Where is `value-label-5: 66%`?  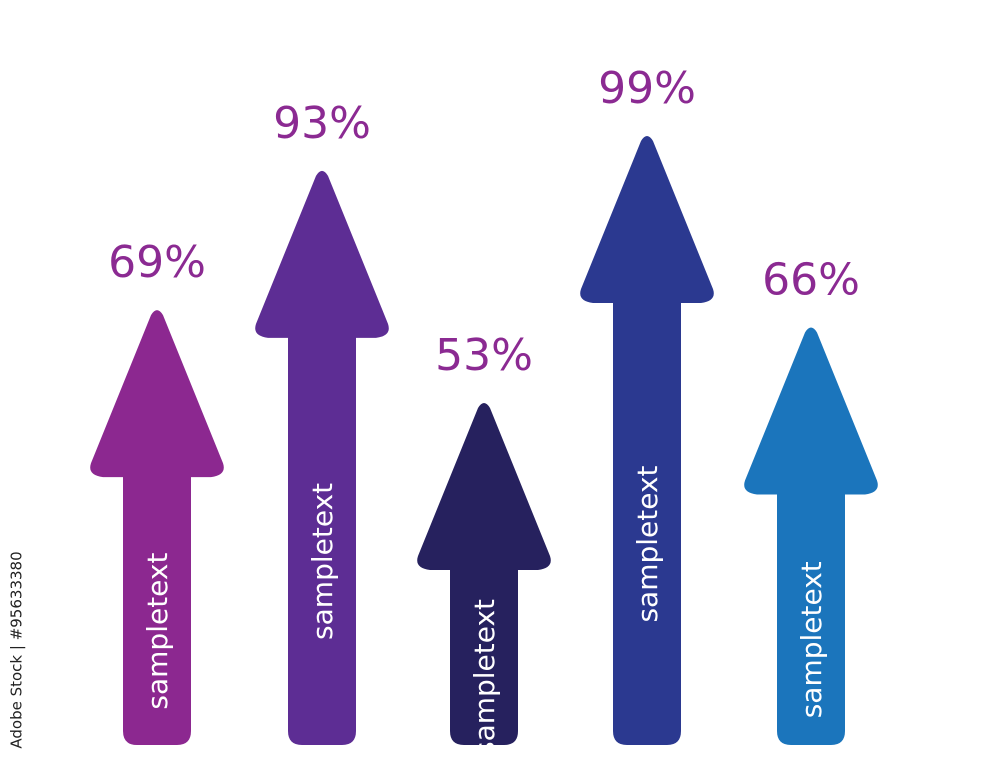 value-label-5: 66% is located at coordinates (811, 280).